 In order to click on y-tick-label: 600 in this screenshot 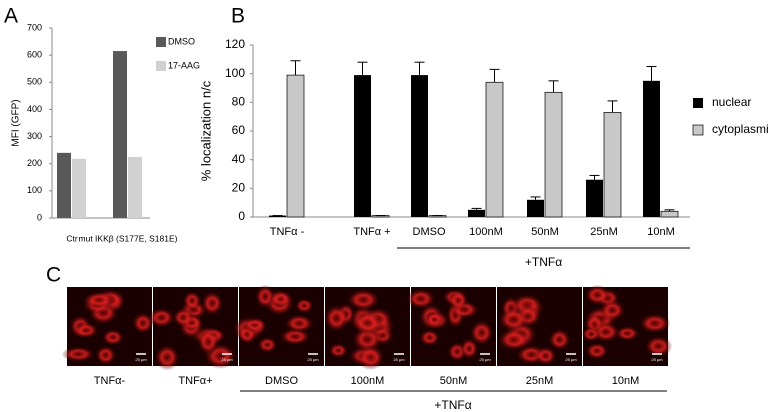, I will do `click(34, 55)`.